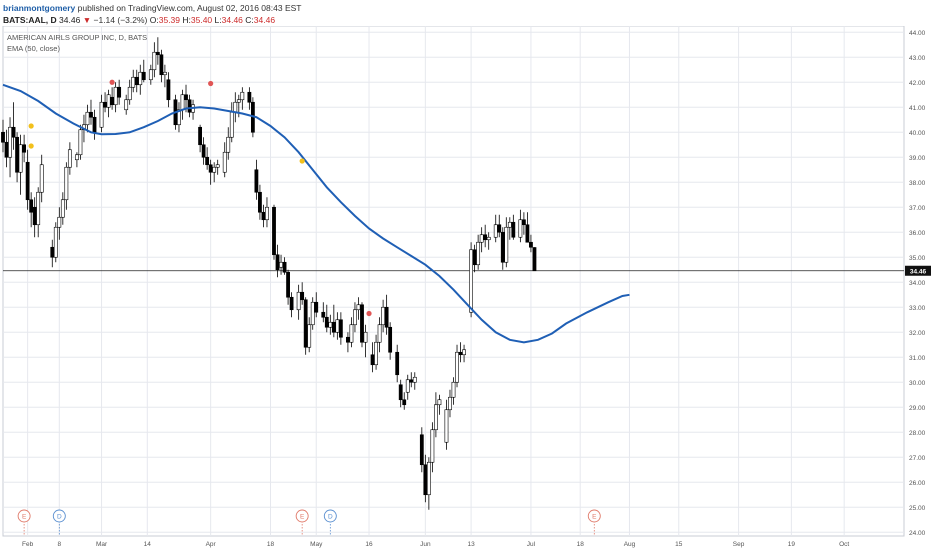  What do you see at coordinates (917, 183) in the screenshot?
I see `y-tick-label: 38.00` at bounding box center [917, 183].